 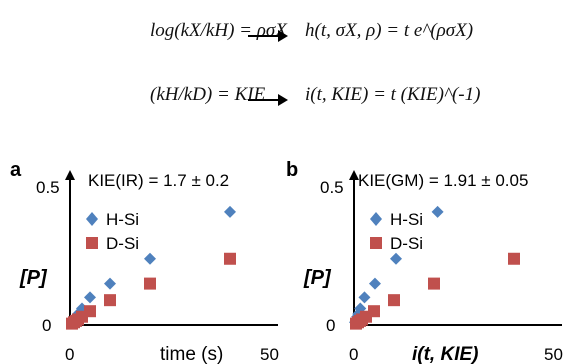 What do you see at coordinates (443, 180) in the screenshot?
I see `chart-title: KIE(GM) = 1.91 ± 0.05` at bounding box center [443, 180].